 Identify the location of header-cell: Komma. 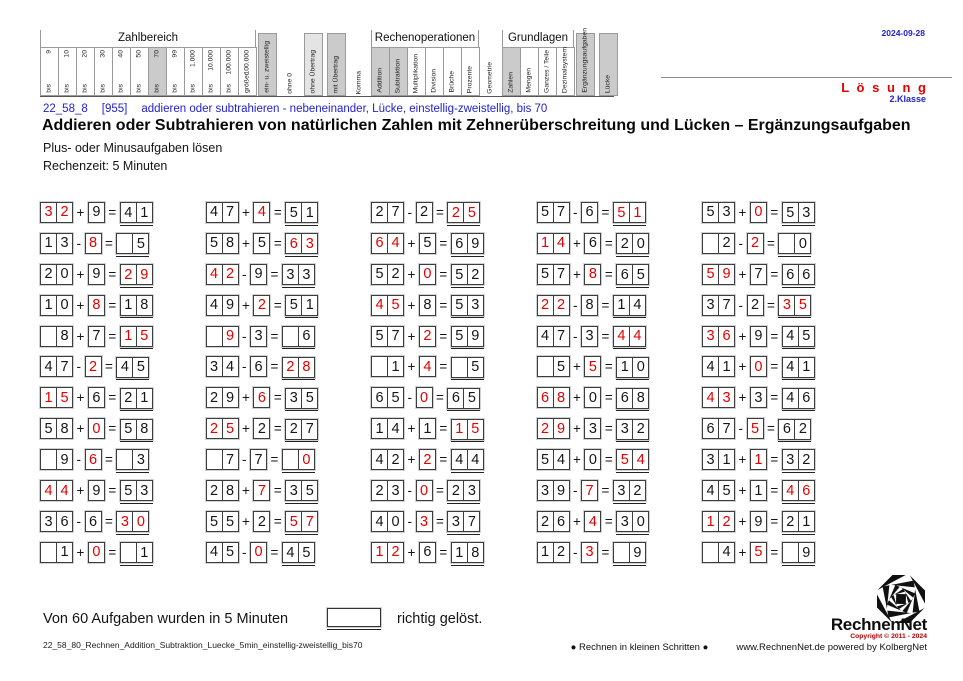
(359, 64).